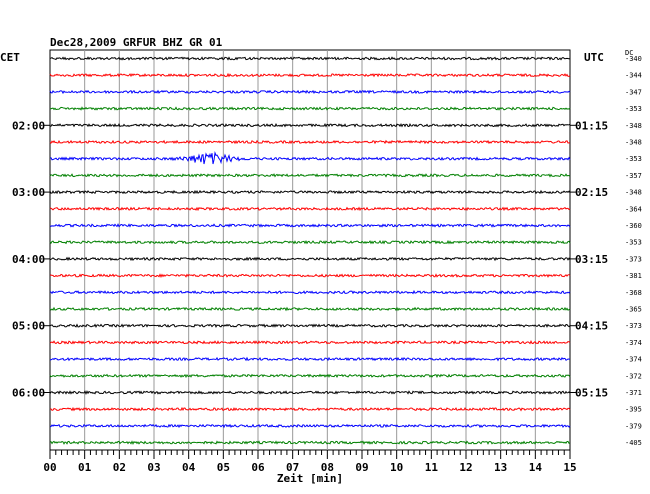 The height and width of the screenshot is (494, 650). I want to click on x-tick-label: 09, so click(361, 467).